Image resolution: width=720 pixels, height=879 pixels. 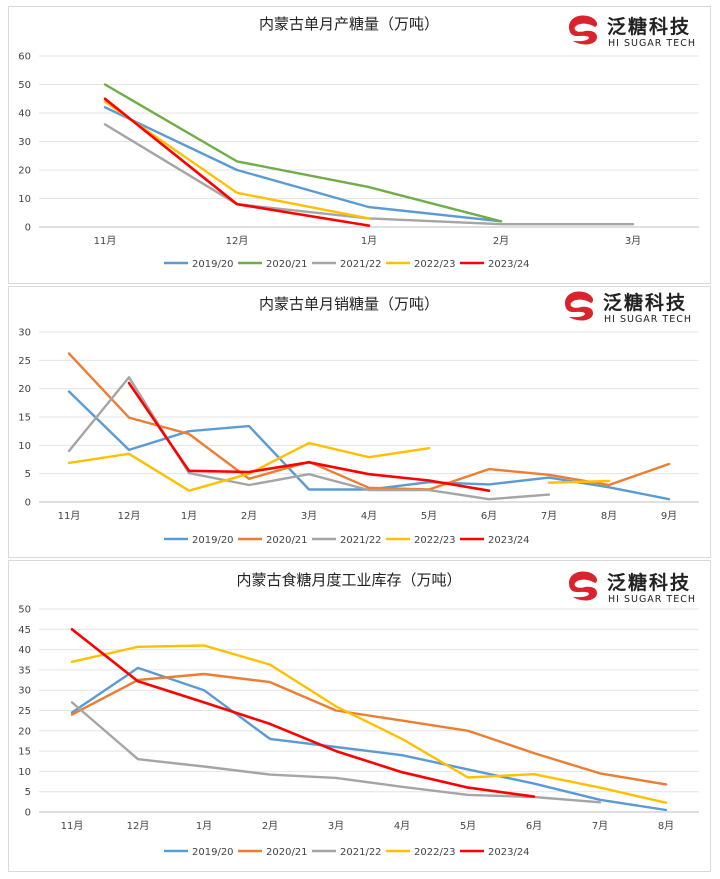 I want to click on y-tick-label: 5, so click(x=28, y=474).